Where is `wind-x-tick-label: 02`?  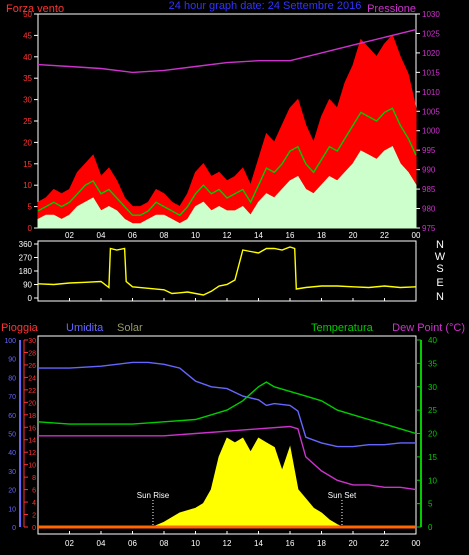
wind-x-tick-label: 02 is located at coordinates (69, 235).